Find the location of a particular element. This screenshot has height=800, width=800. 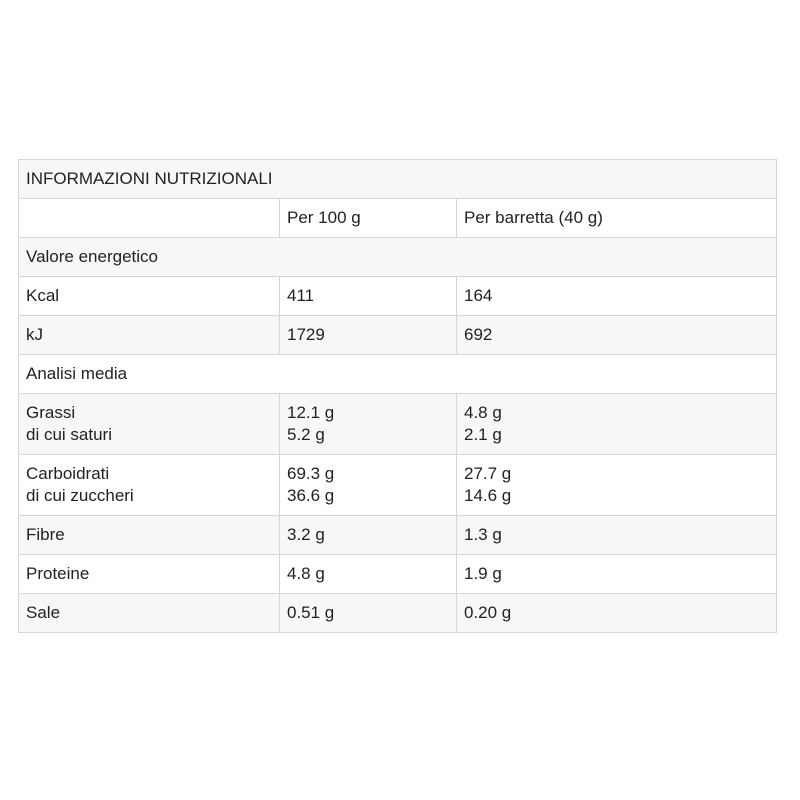

cell-line: 36.6 g is located at coordinates (311, 495).